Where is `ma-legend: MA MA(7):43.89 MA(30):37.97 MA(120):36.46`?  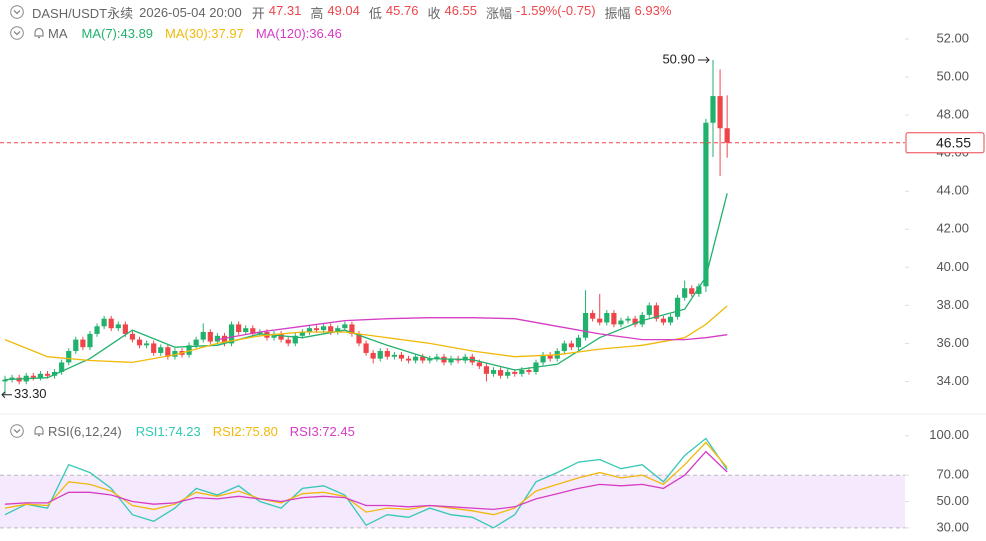
ma-legend: MA MA(7):43.89 MA(30):37.97 MA(120):36.46 is located at coordinates (182, 33).